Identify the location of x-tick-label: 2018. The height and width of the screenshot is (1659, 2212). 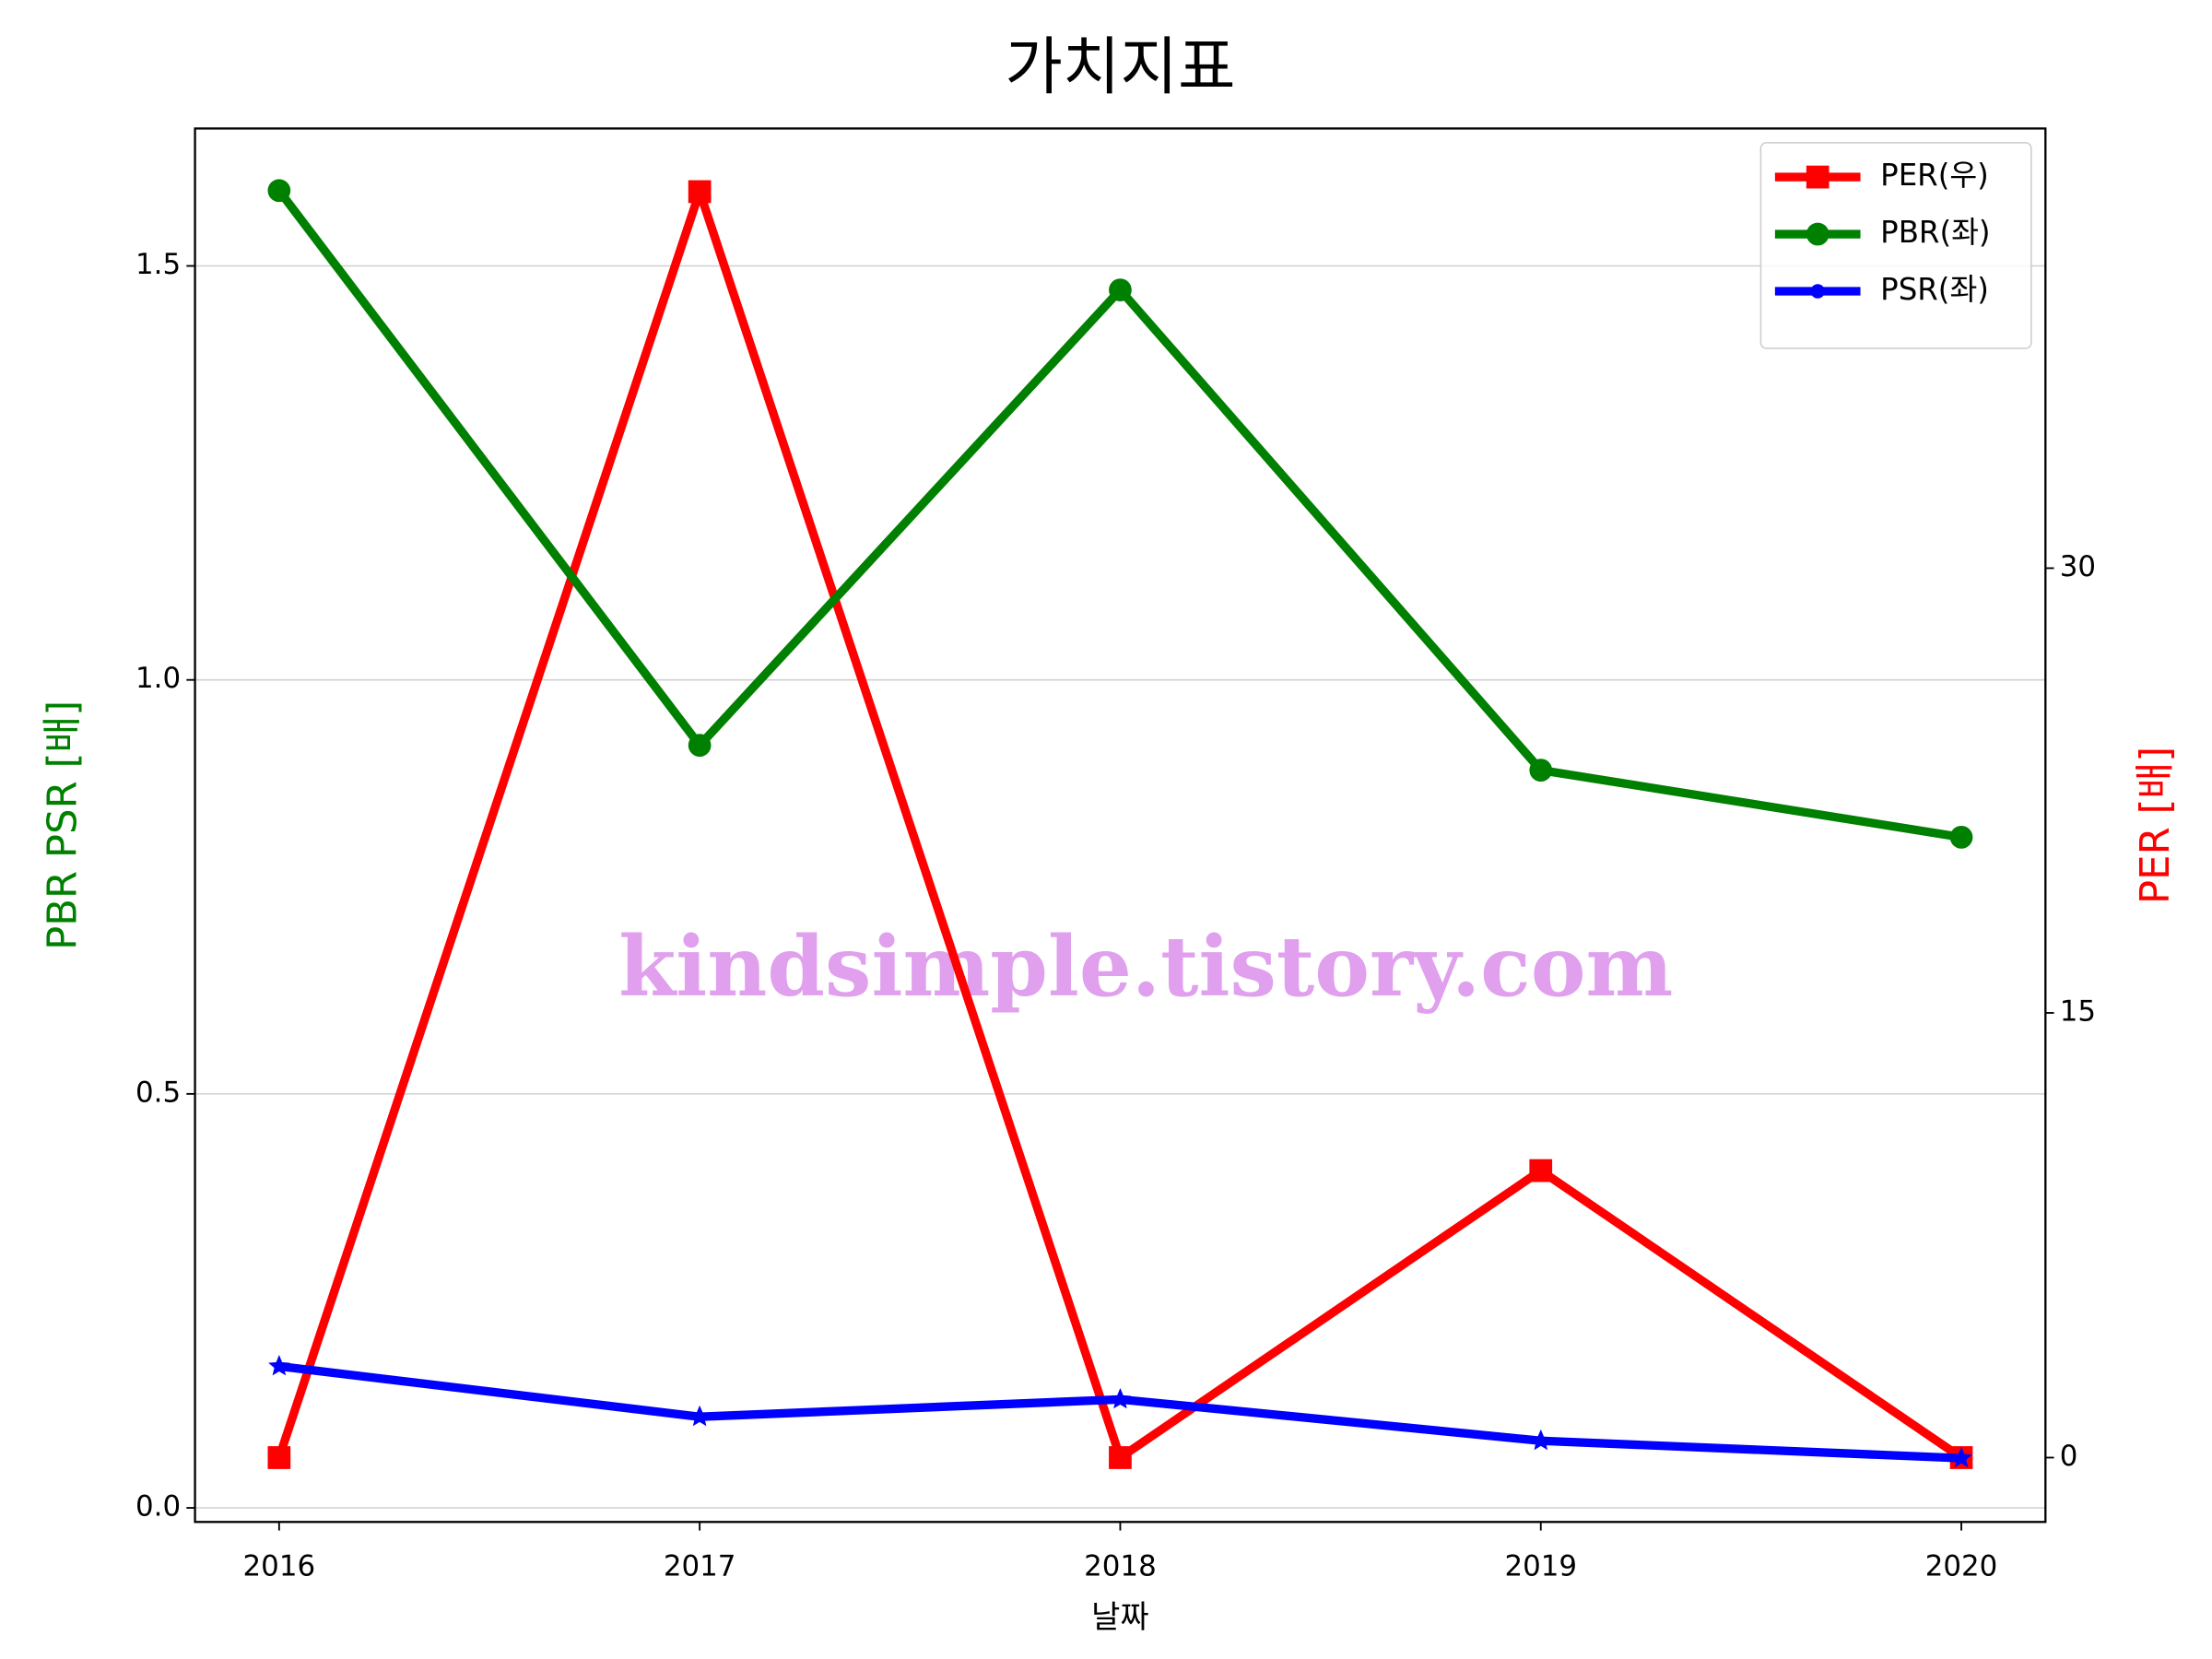
(1120, 1566).